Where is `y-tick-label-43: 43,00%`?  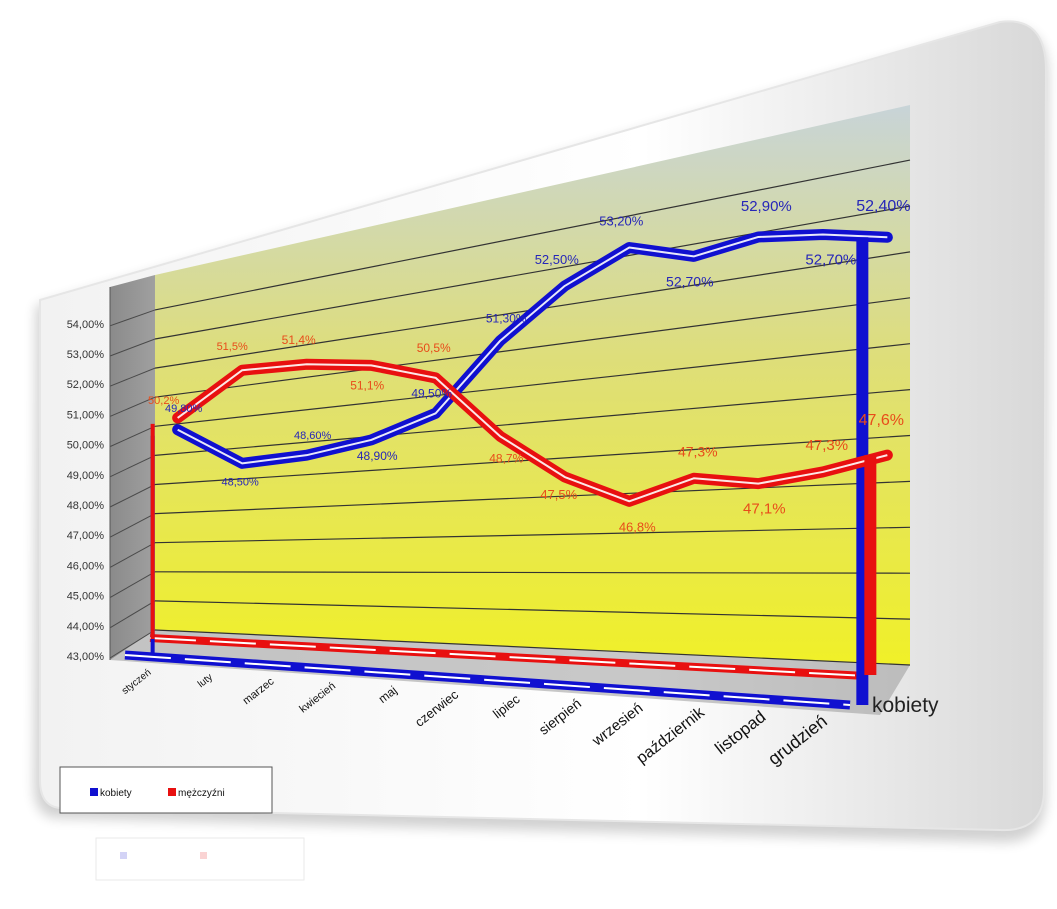 y-tick-label-43: 43,00% is located at coordinates (86, 657).